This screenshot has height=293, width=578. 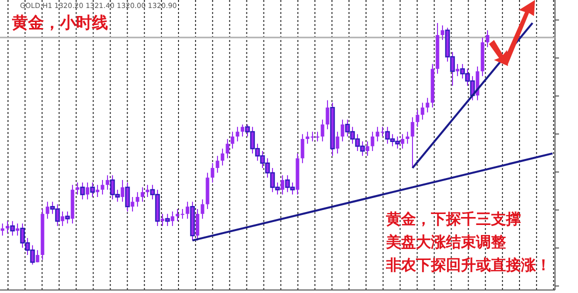 I want to click on annotation: 美盘大涨结束调整, so click(x=445, y=242).